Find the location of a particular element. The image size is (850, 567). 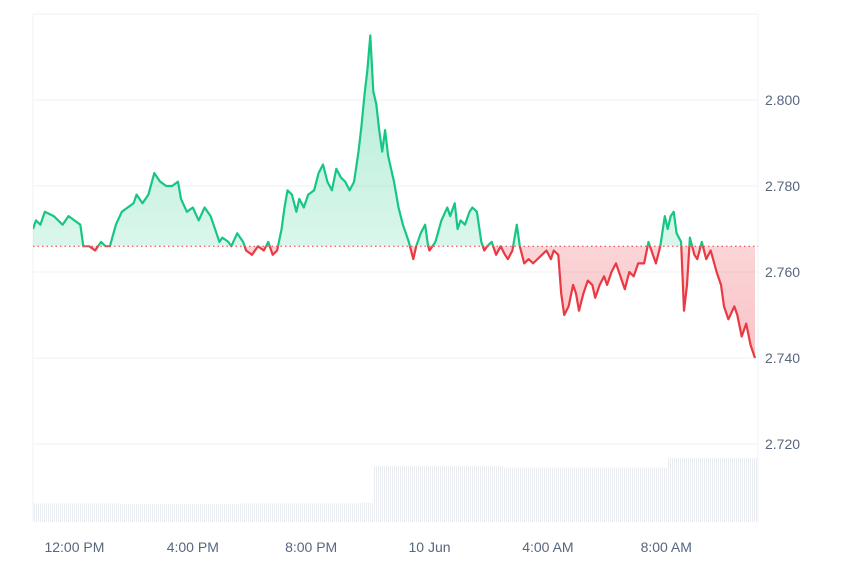

x-tick-label: 12:00 PM is located at coordinates (74, 547).